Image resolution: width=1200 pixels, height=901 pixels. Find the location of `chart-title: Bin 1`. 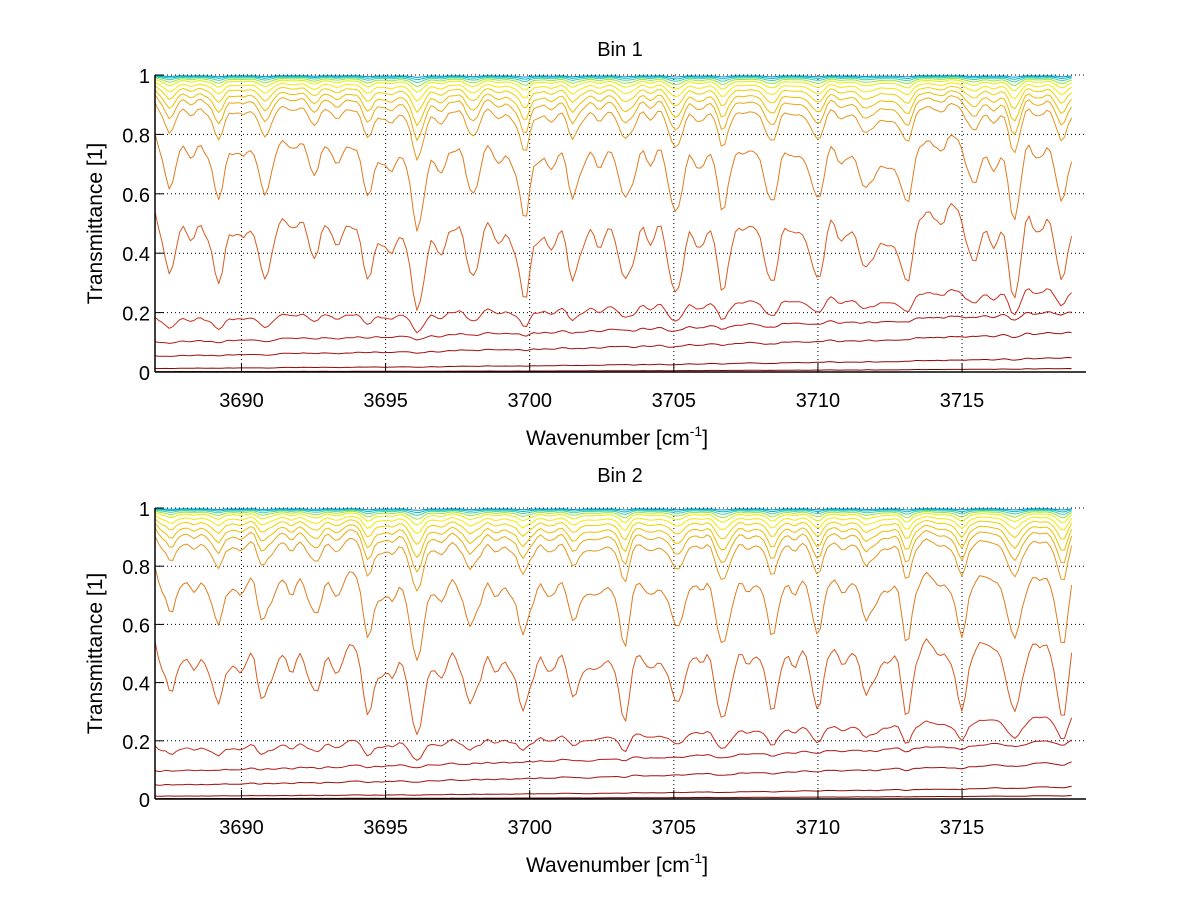

chart-title: Bin 1 is located at coordinates (620, 50).